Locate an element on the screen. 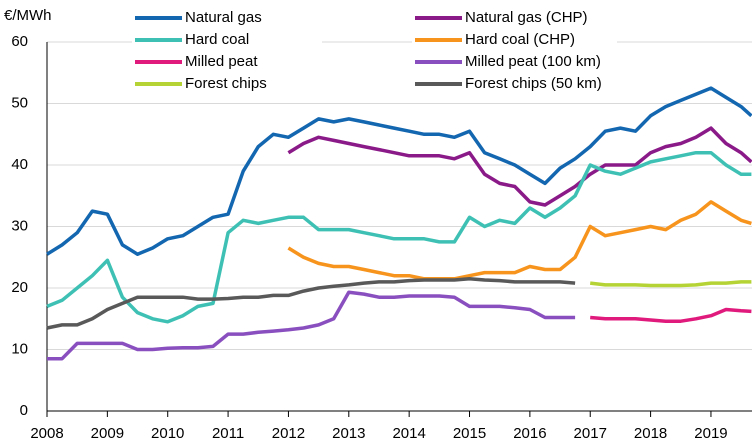 The image size is (752, 445). y-tick-label: 40 is located at coordinates (19, 164).